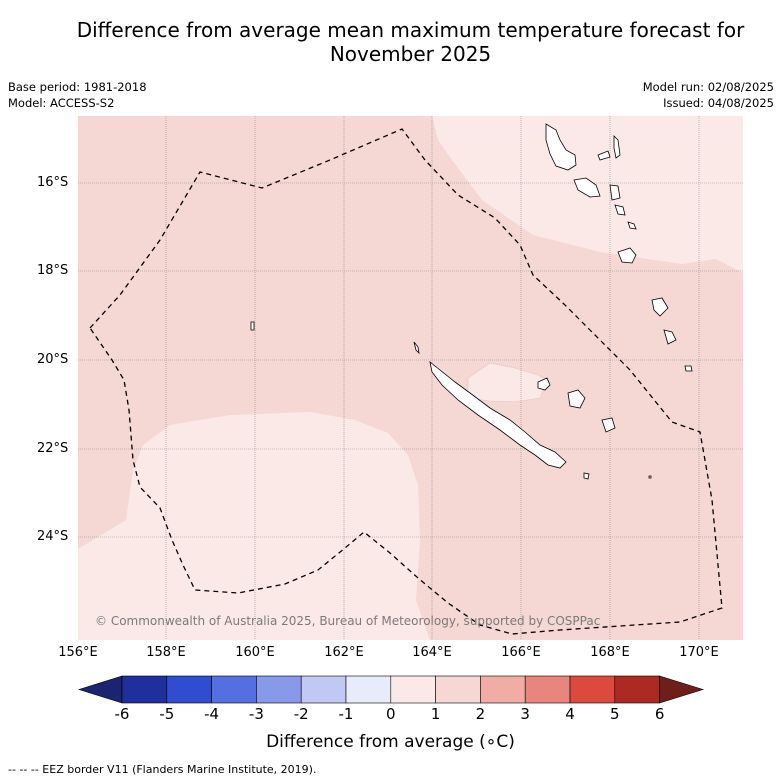  I want to click on lon-tick-170e: 170°E, so click(699, 652).